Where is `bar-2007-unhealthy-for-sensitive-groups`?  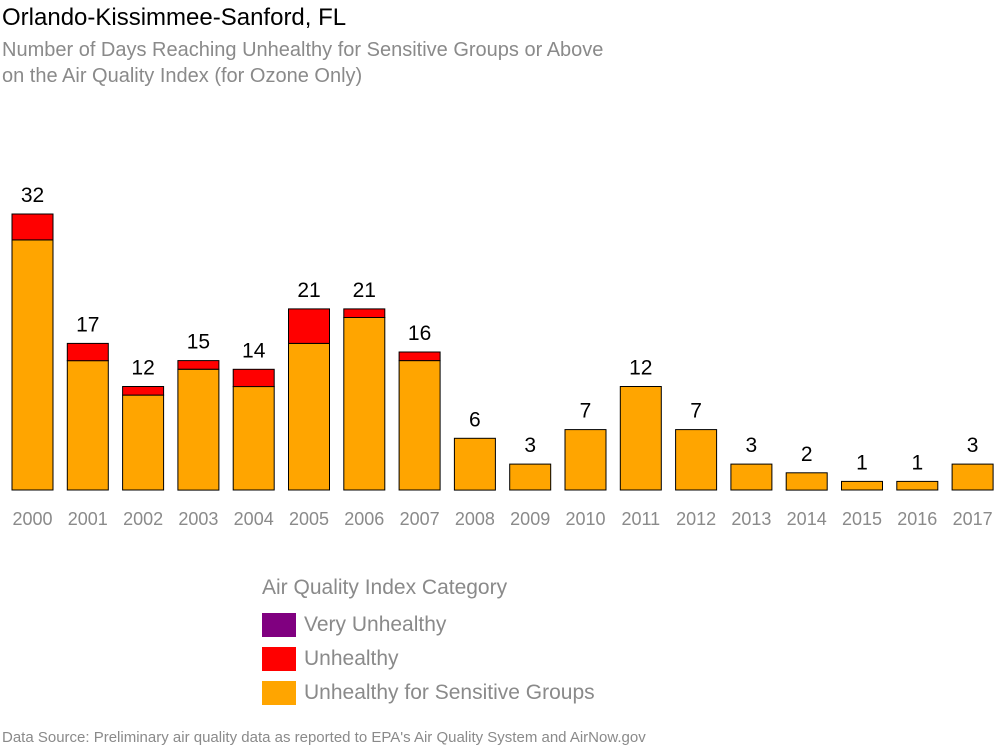 bar-2007-unhealthy-for-sensitive-groups is located at coordinates (419, 425).